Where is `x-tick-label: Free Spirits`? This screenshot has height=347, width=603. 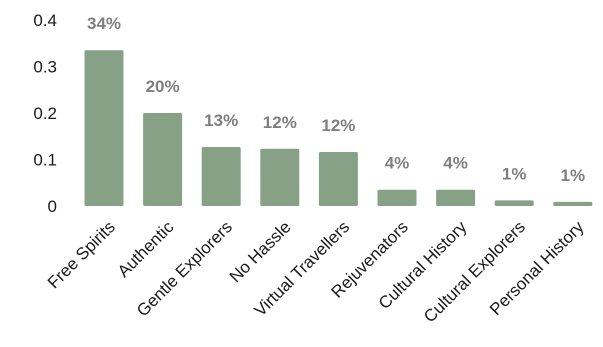 x-tick-label: Free Spirits is located at coordinates (81, 254).